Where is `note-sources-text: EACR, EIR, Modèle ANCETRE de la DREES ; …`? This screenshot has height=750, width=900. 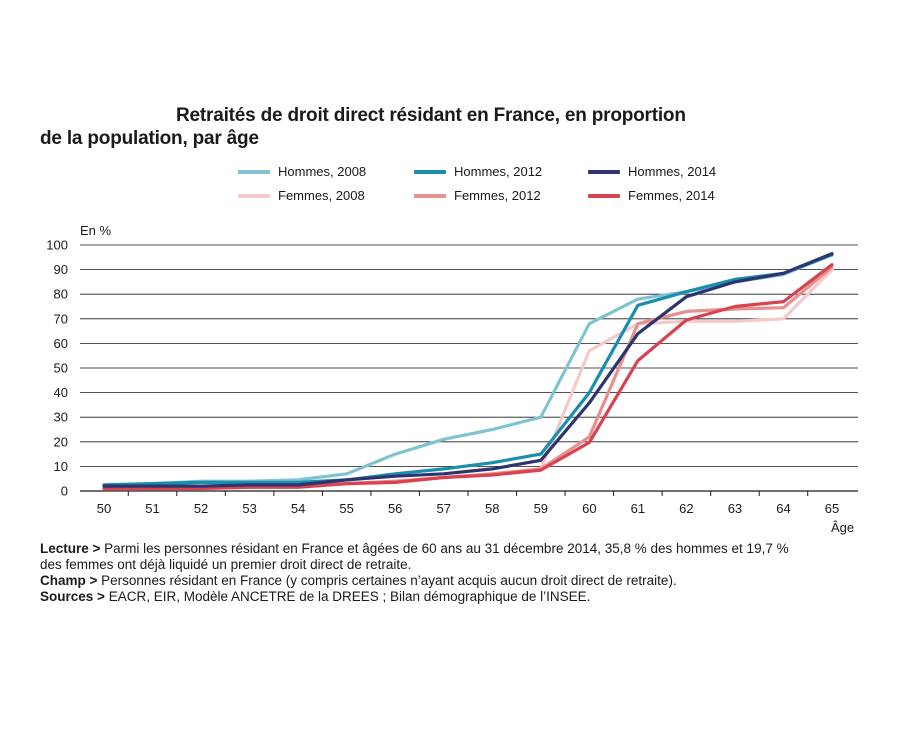
note-sources-text: EACR, EIR, Modèle ANCETRE de la DREES ; … is located at coordinates (349, 596).